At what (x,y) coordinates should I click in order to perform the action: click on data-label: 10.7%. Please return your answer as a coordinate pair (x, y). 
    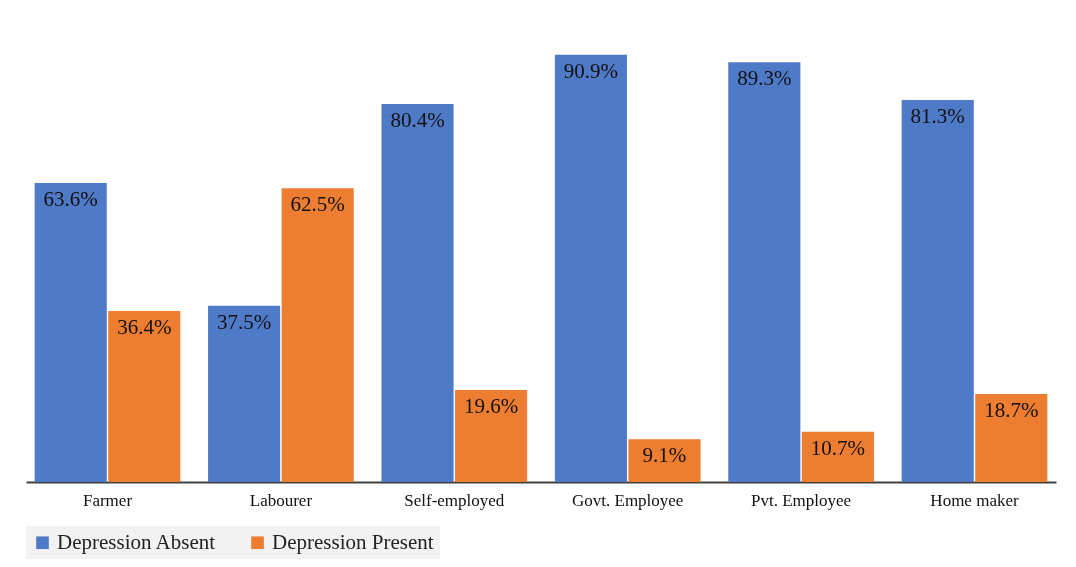
    Looking at the image, I should click on (838, 447).